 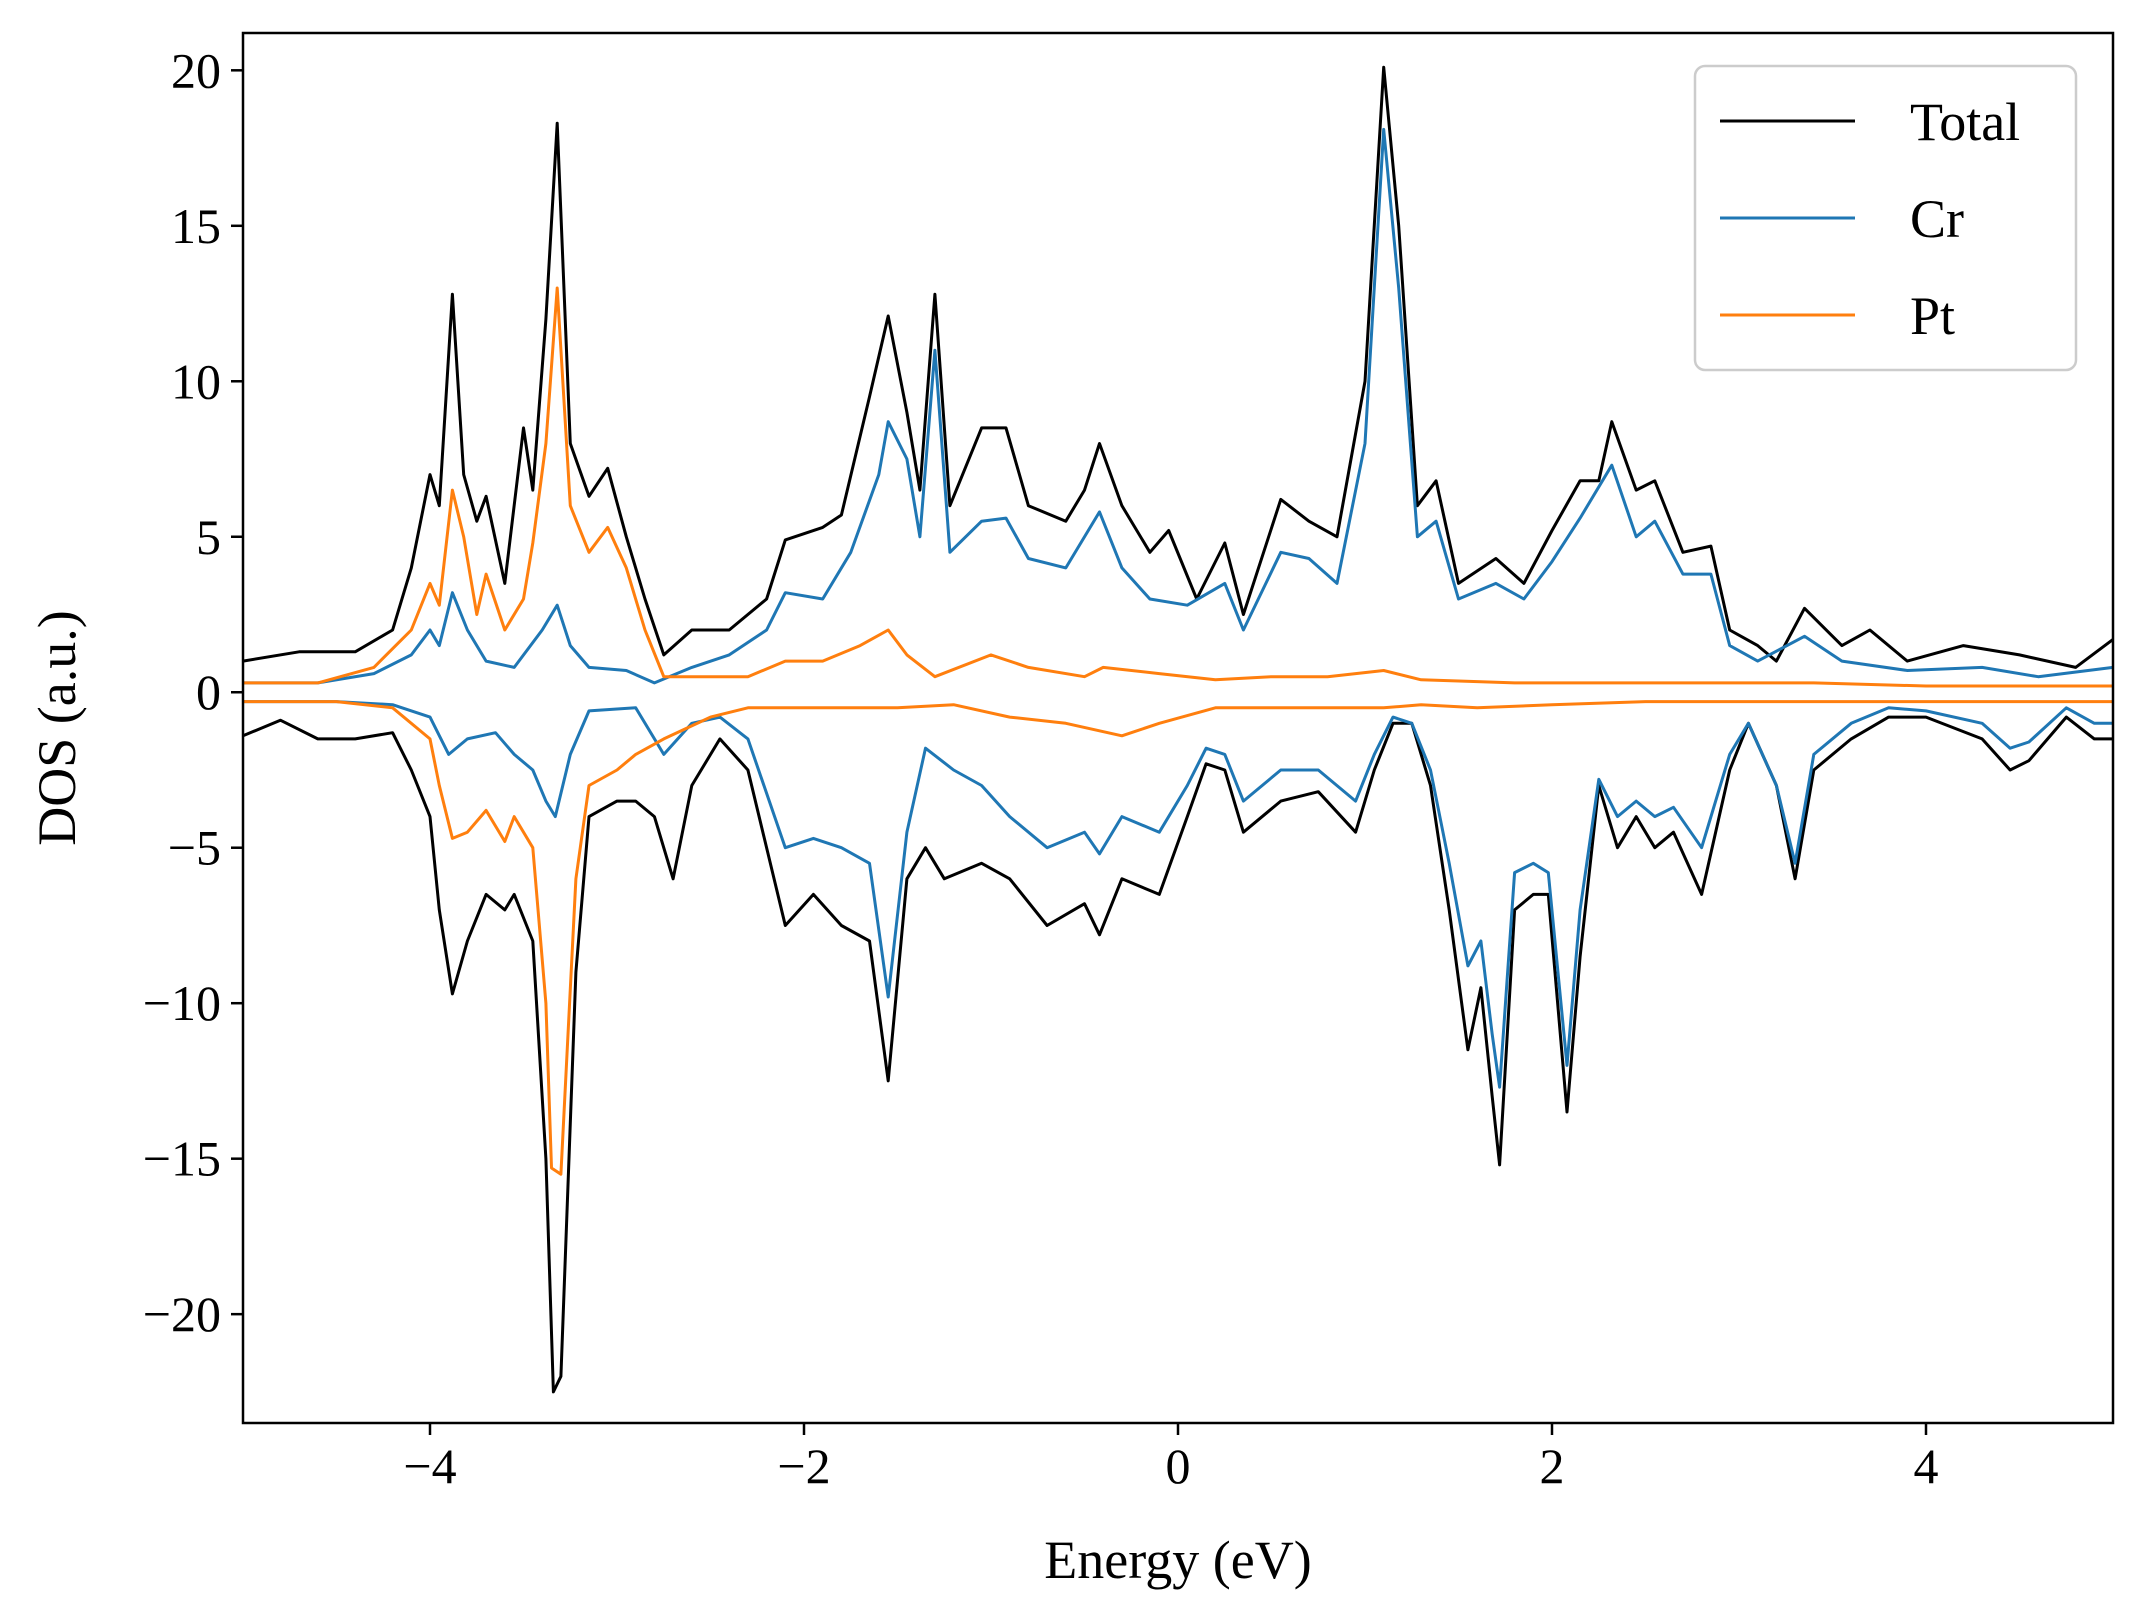 What do you see at coordinates (182, 1314) in the screenshot?
I see `y-tick-label: −20` at bounding box center [182, 1314].